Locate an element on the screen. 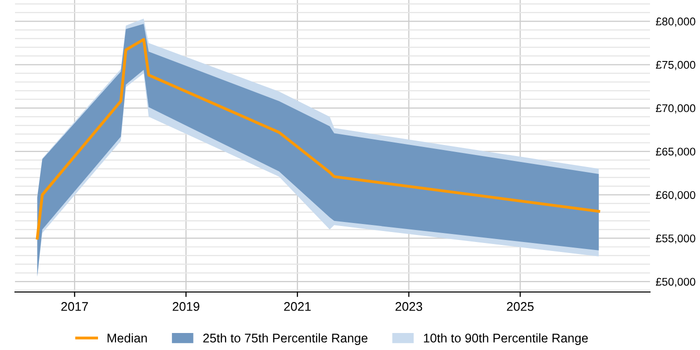  legend-label: 25th to 75th Percentile Range is located at coordinates (285, 339).